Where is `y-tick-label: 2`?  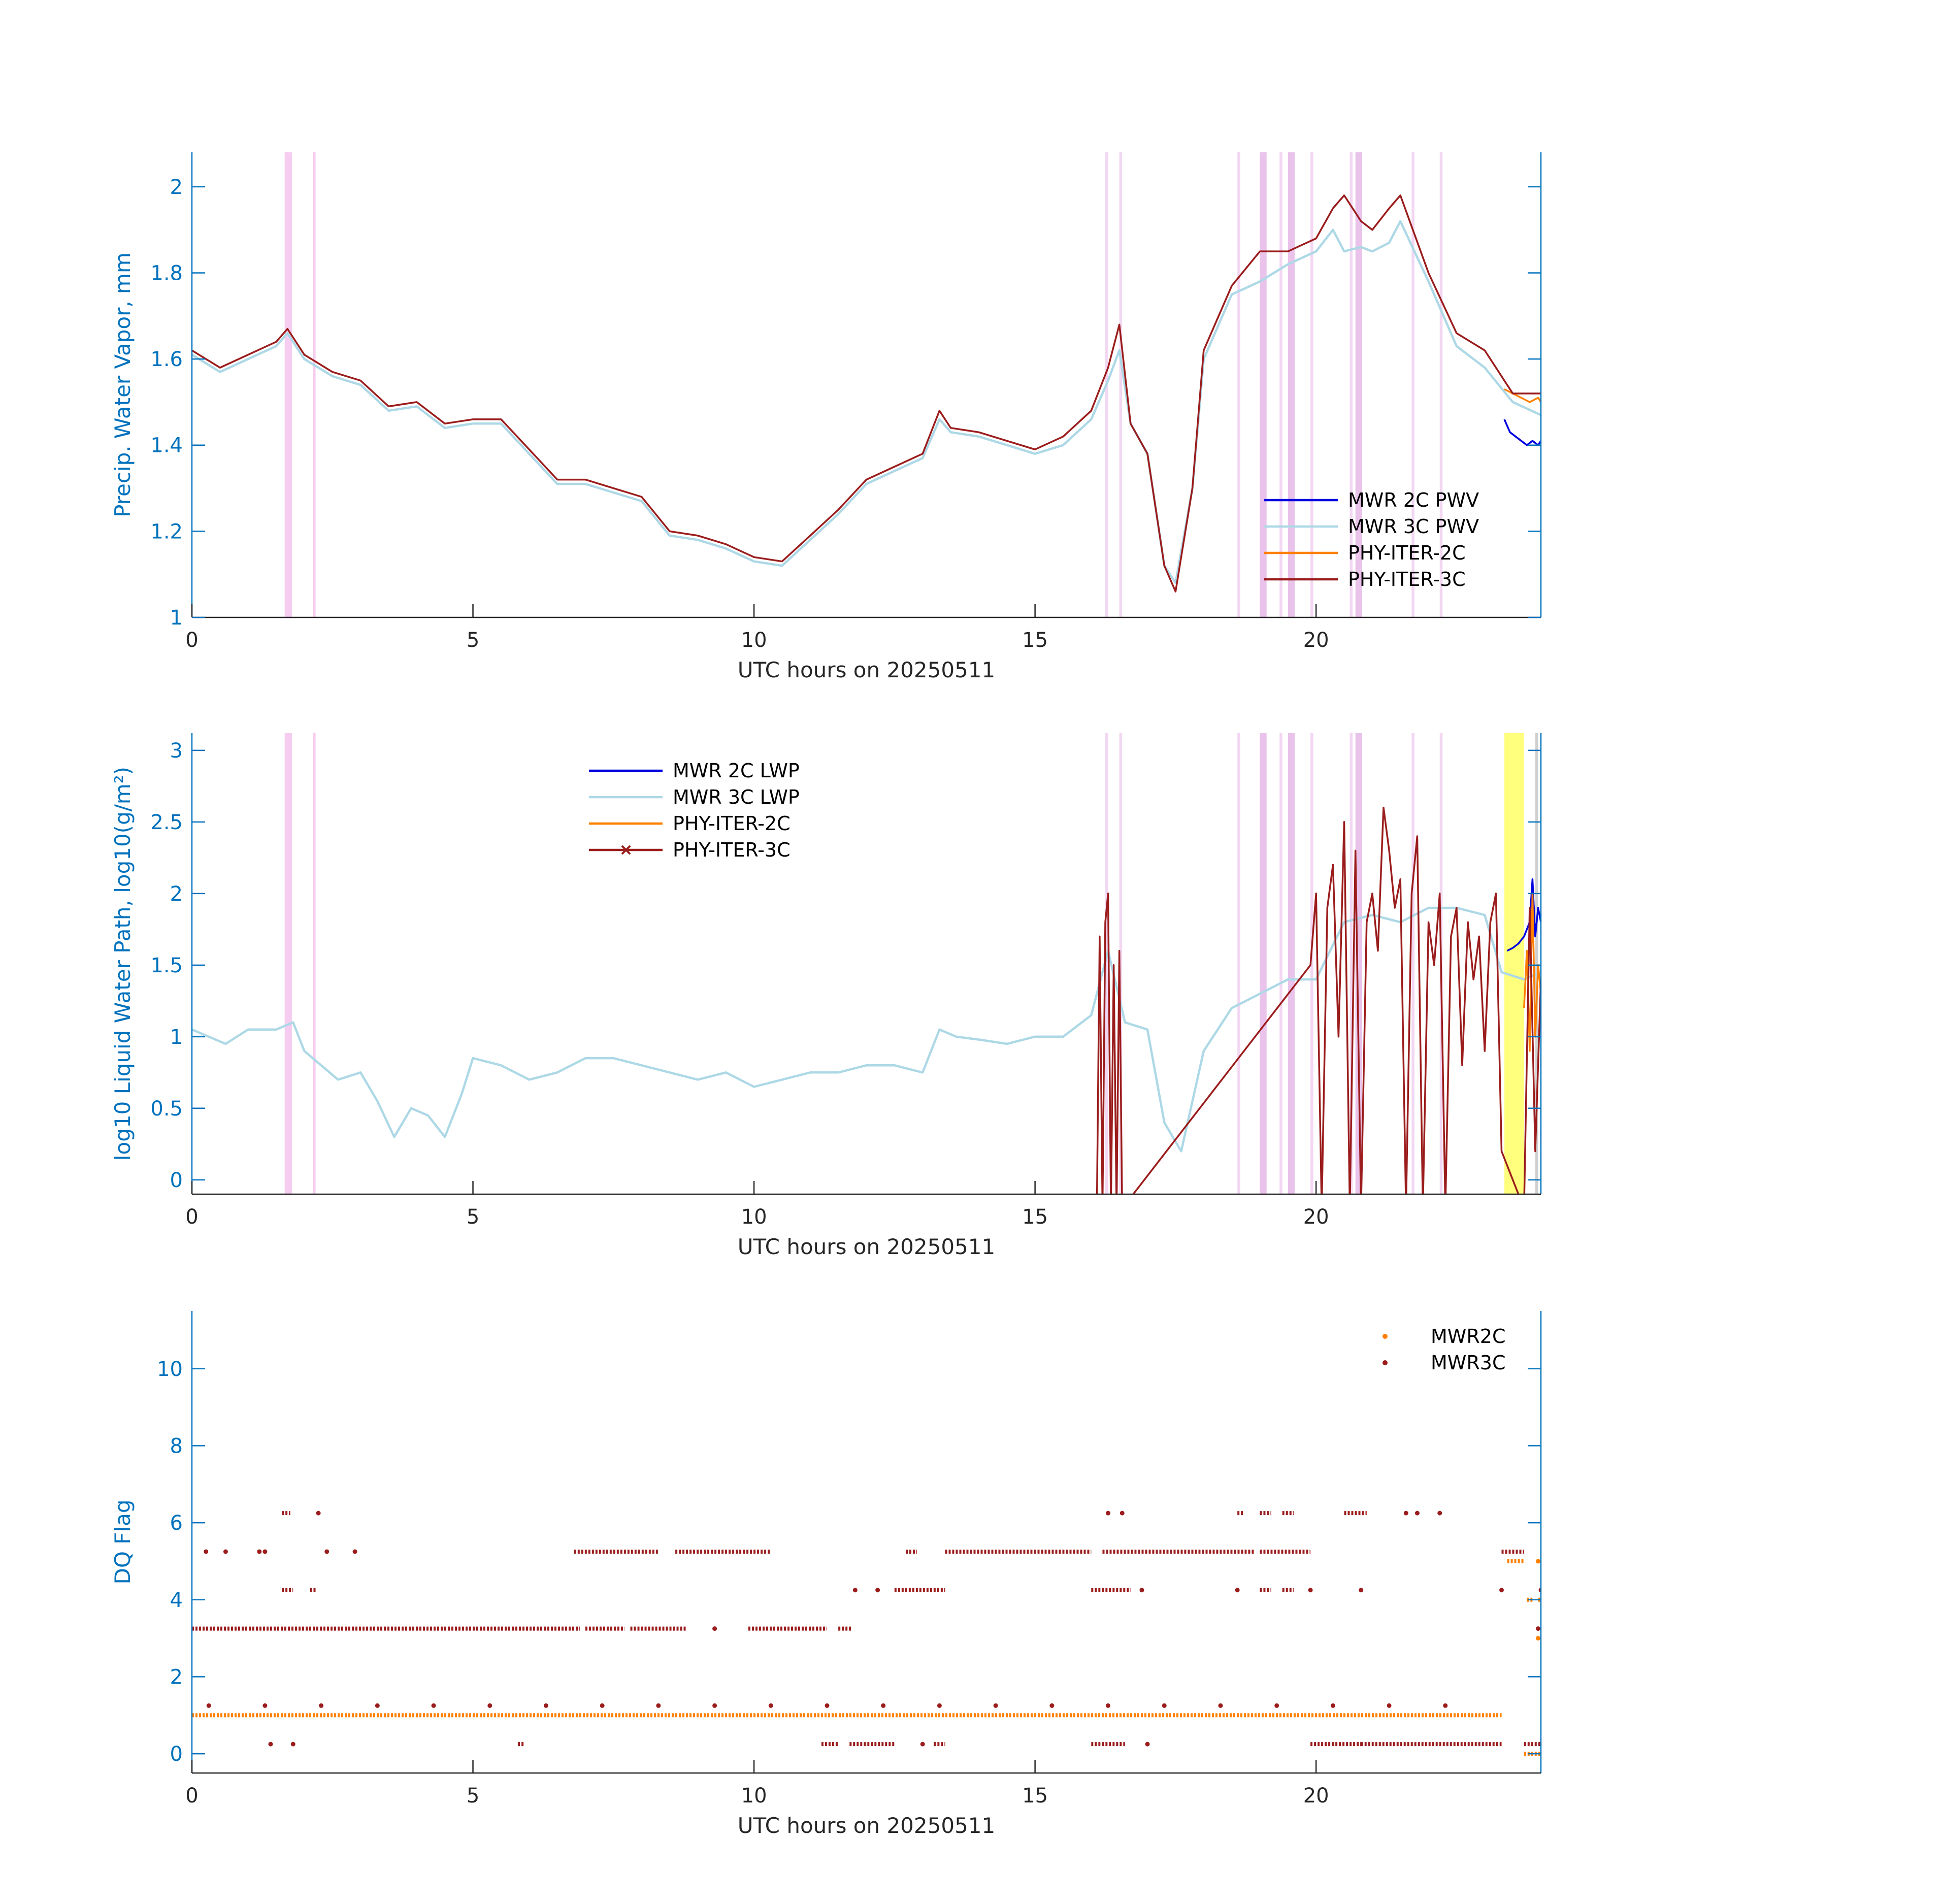 y-tick-label: 2 is located at coordinates (176, 1677).